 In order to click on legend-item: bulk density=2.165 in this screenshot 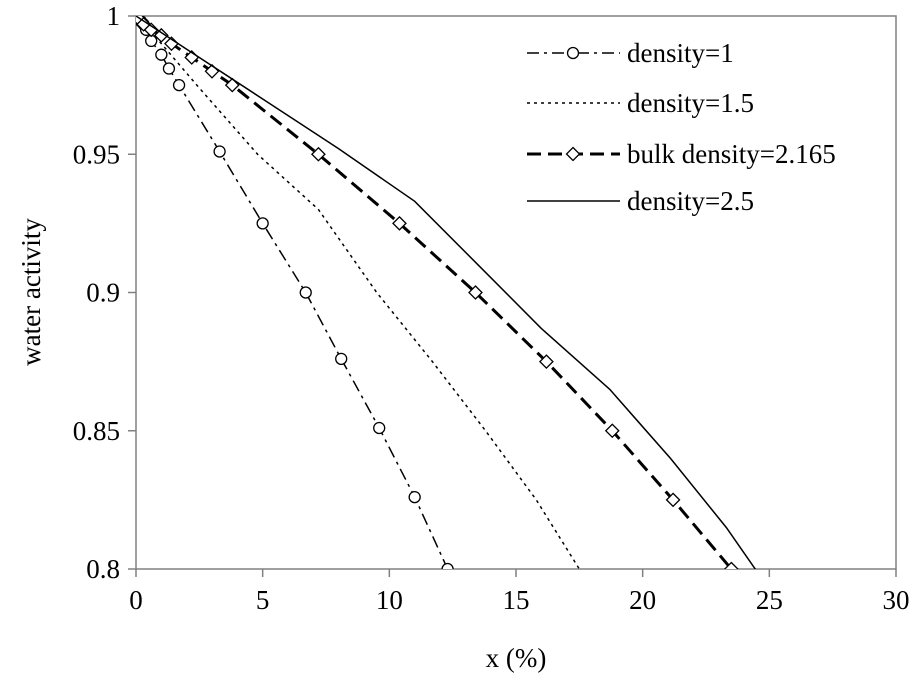, I will do `click(681, 154)`.